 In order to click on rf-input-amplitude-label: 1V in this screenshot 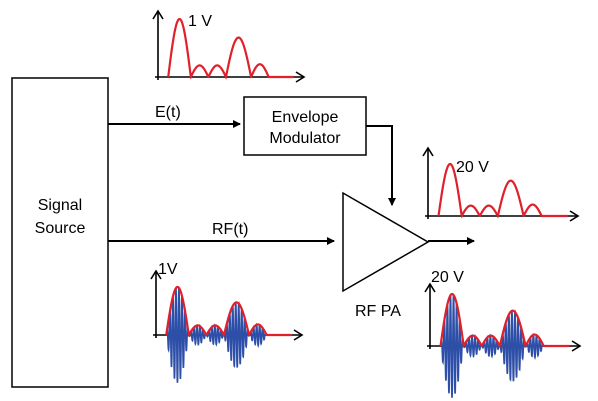, I will do `click(168, 269)`.